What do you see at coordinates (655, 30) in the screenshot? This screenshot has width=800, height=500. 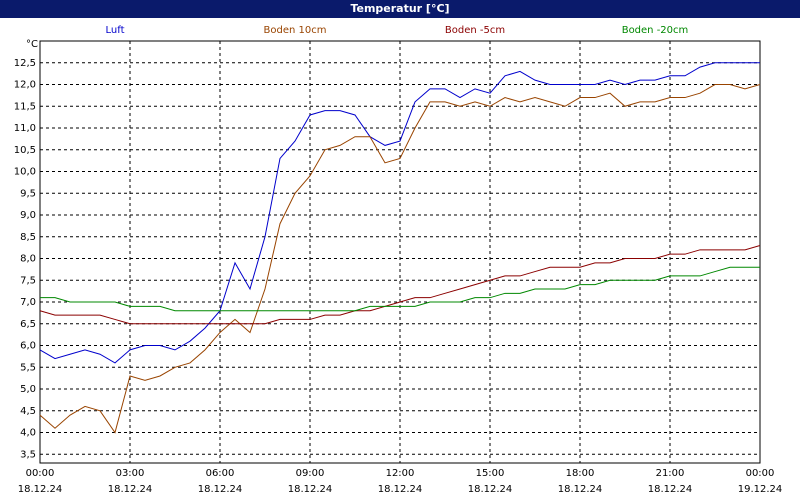 I see `legend-entry: Boden -20cm` at bounding box center [655, 30].